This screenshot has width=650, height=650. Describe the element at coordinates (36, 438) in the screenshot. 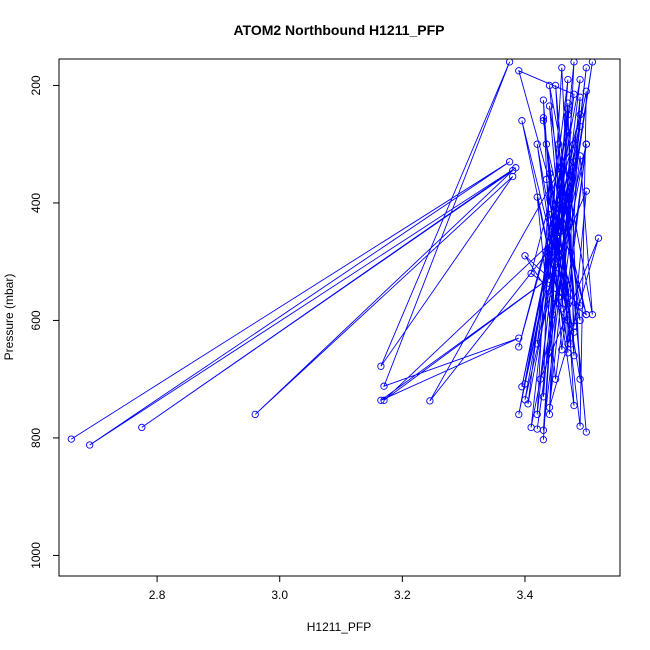

I see `y-tick-label: 800` at that location.